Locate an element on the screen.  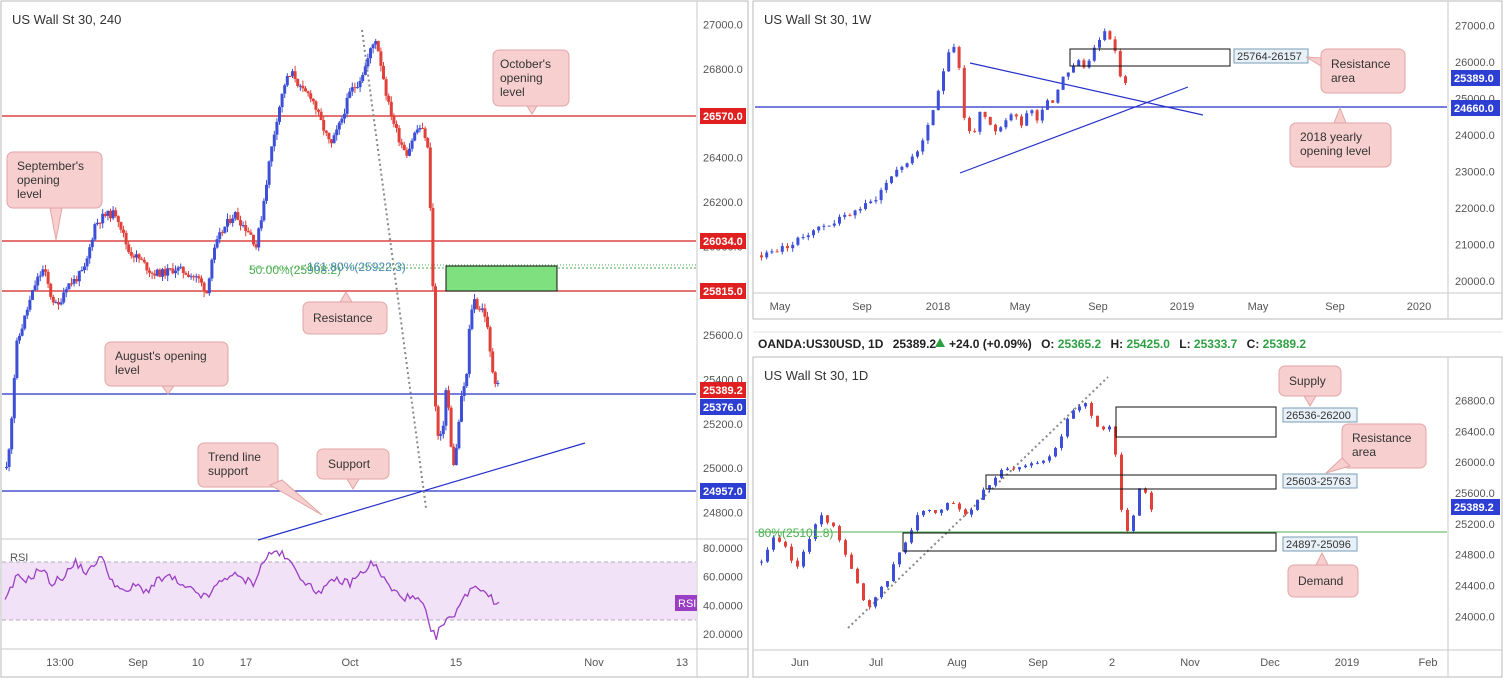
weekly-candles is located at coordinates (943, 144).